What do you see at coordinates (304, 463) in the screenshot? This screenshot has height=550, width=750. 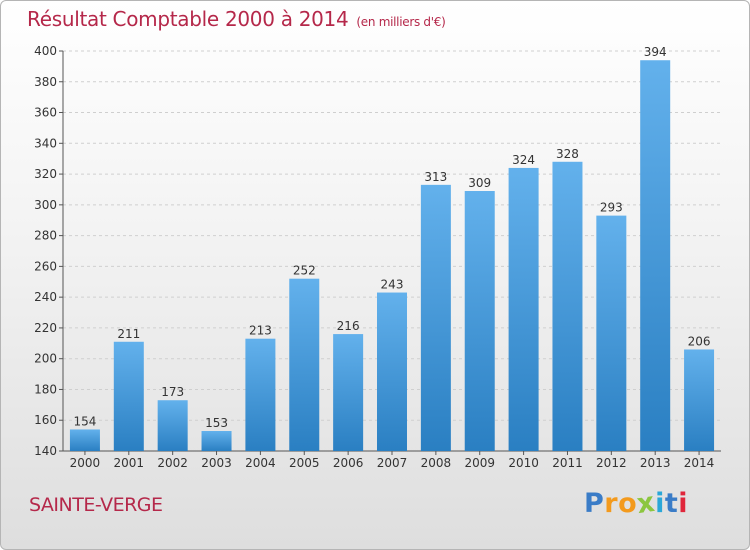 I see `x-tick-label: 2005` at bounding box center [304, 463].